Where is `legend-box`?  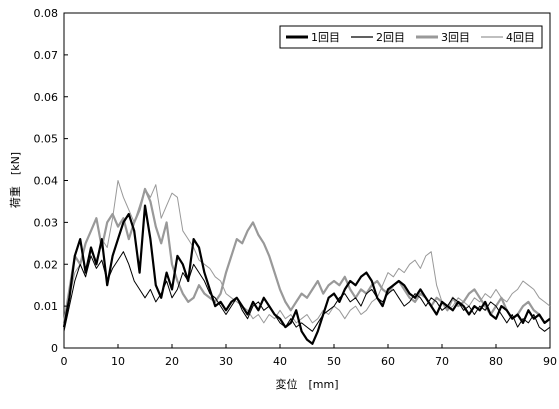 legend-box is located at coordinates (411, 37).